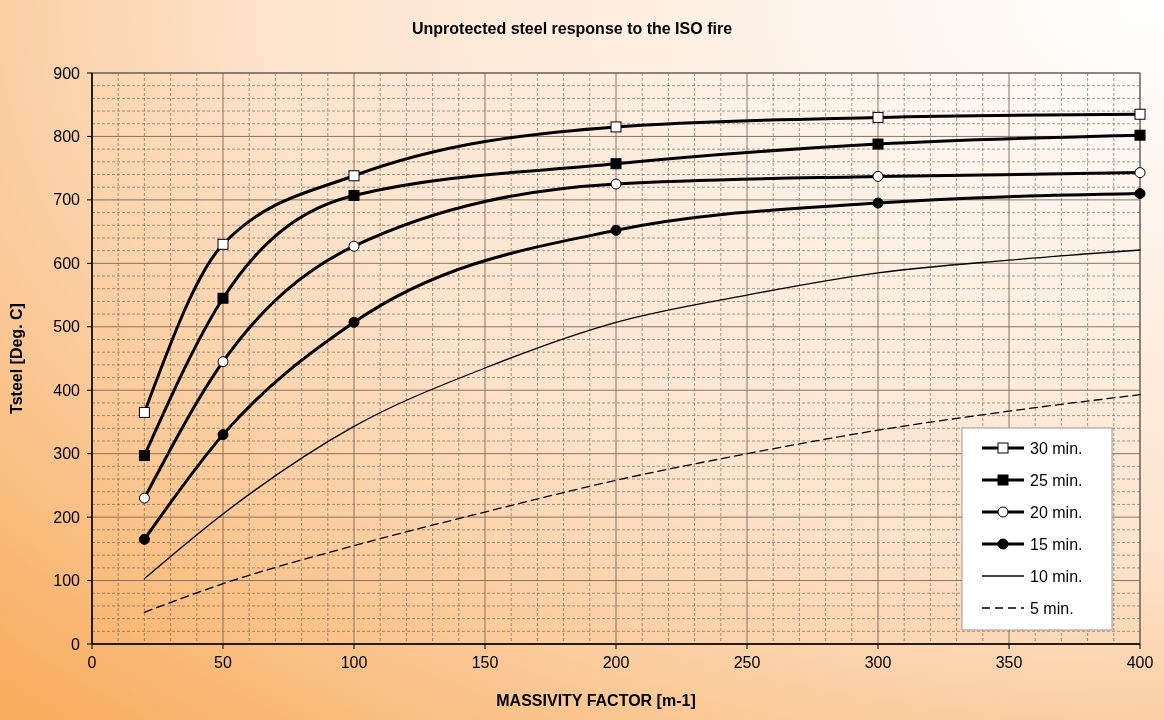  I want to click on legend-label: 20 min., so click(1056, 512).